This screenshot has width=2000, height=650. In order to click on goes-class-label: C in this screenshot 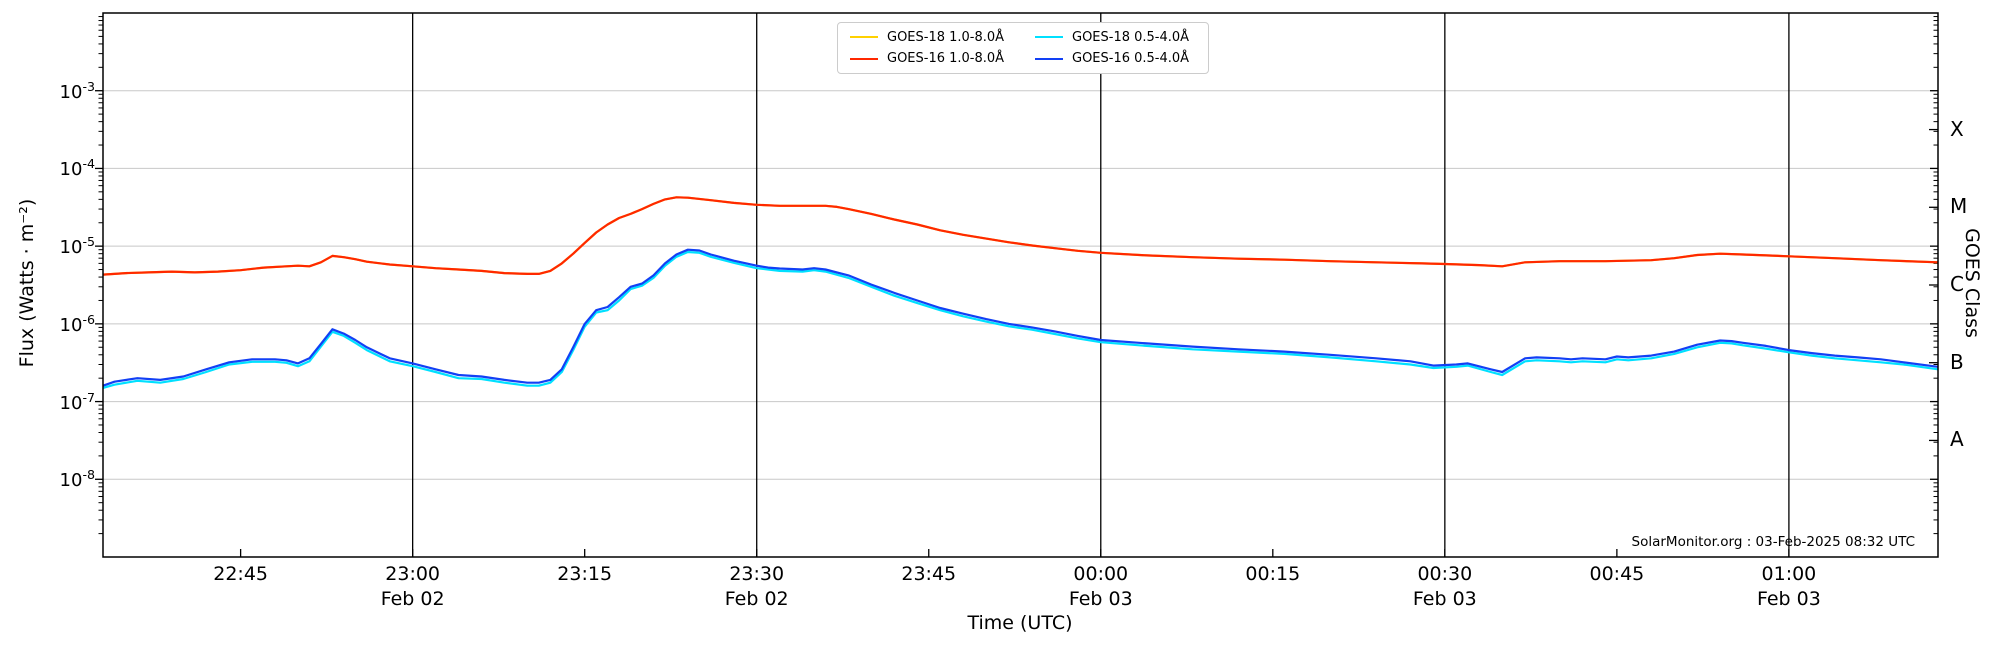, I will do `click(1957, 284)`.